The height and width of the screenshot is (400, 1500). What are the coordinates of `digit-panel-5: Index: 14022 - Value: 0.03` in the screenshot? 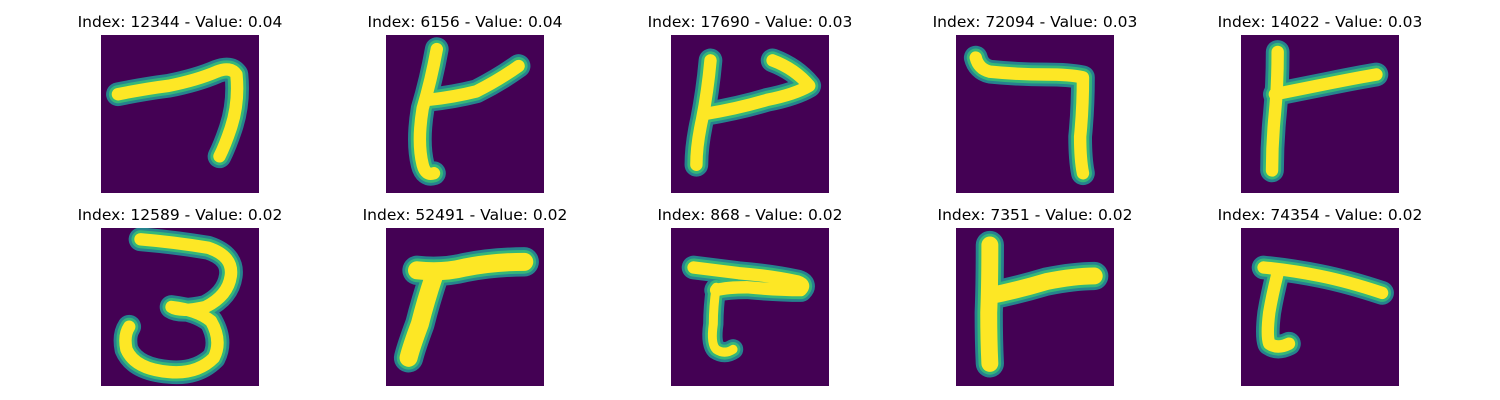 It's located at (1320, 103).